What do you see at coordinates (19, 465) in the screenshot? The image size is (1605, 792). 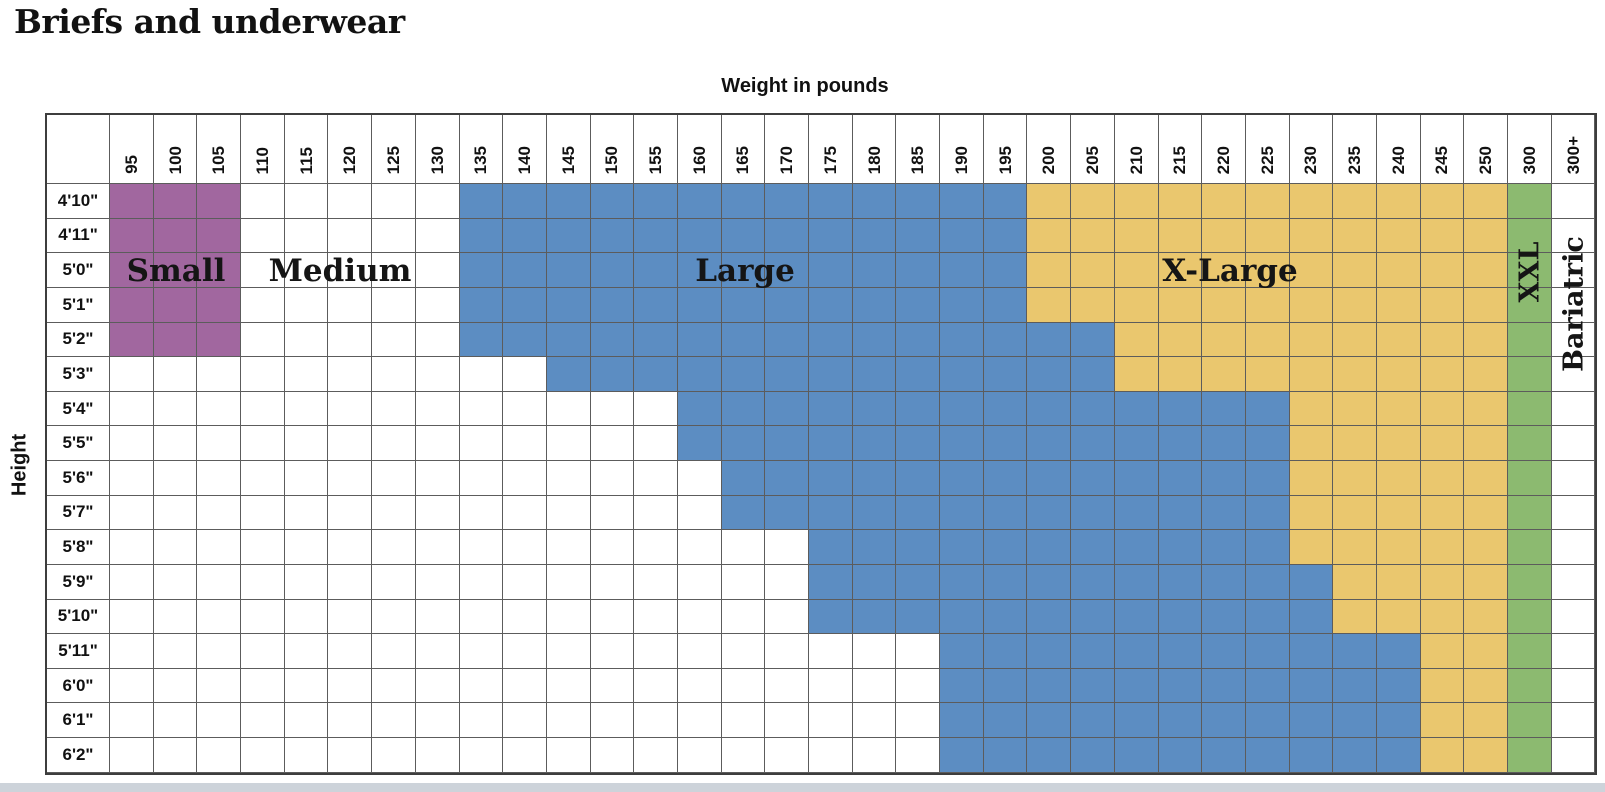 I see `height-axis-label: Height` at bounding box center [19, 465].